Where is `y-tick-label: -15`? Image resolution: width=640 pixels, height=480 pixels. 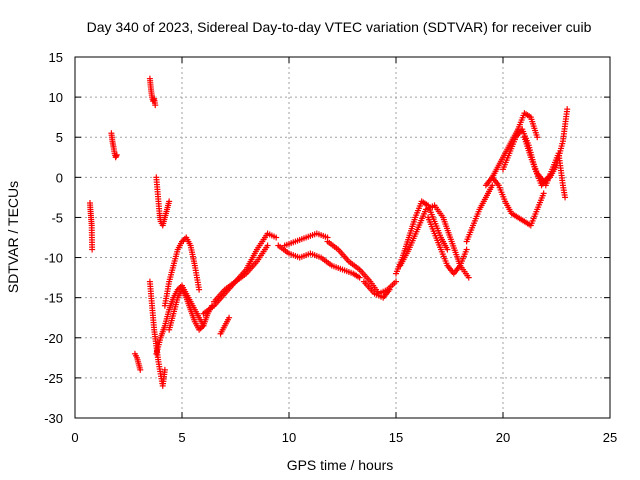
y-tick-label: -15 is located at coordinates (53, 298).